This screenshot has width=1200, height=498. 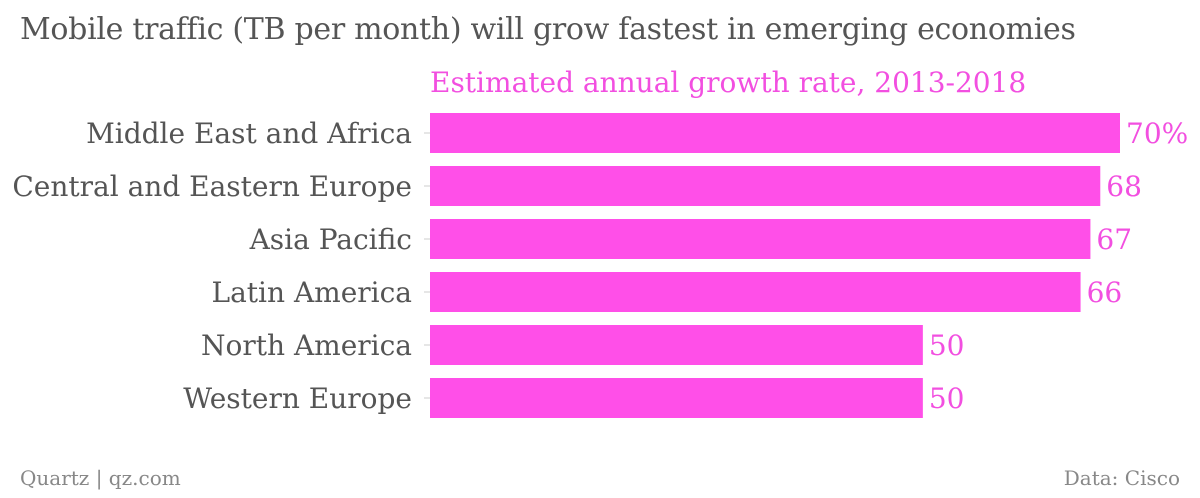 I want to click on value-label: 67, so click(x=1114, y=239).